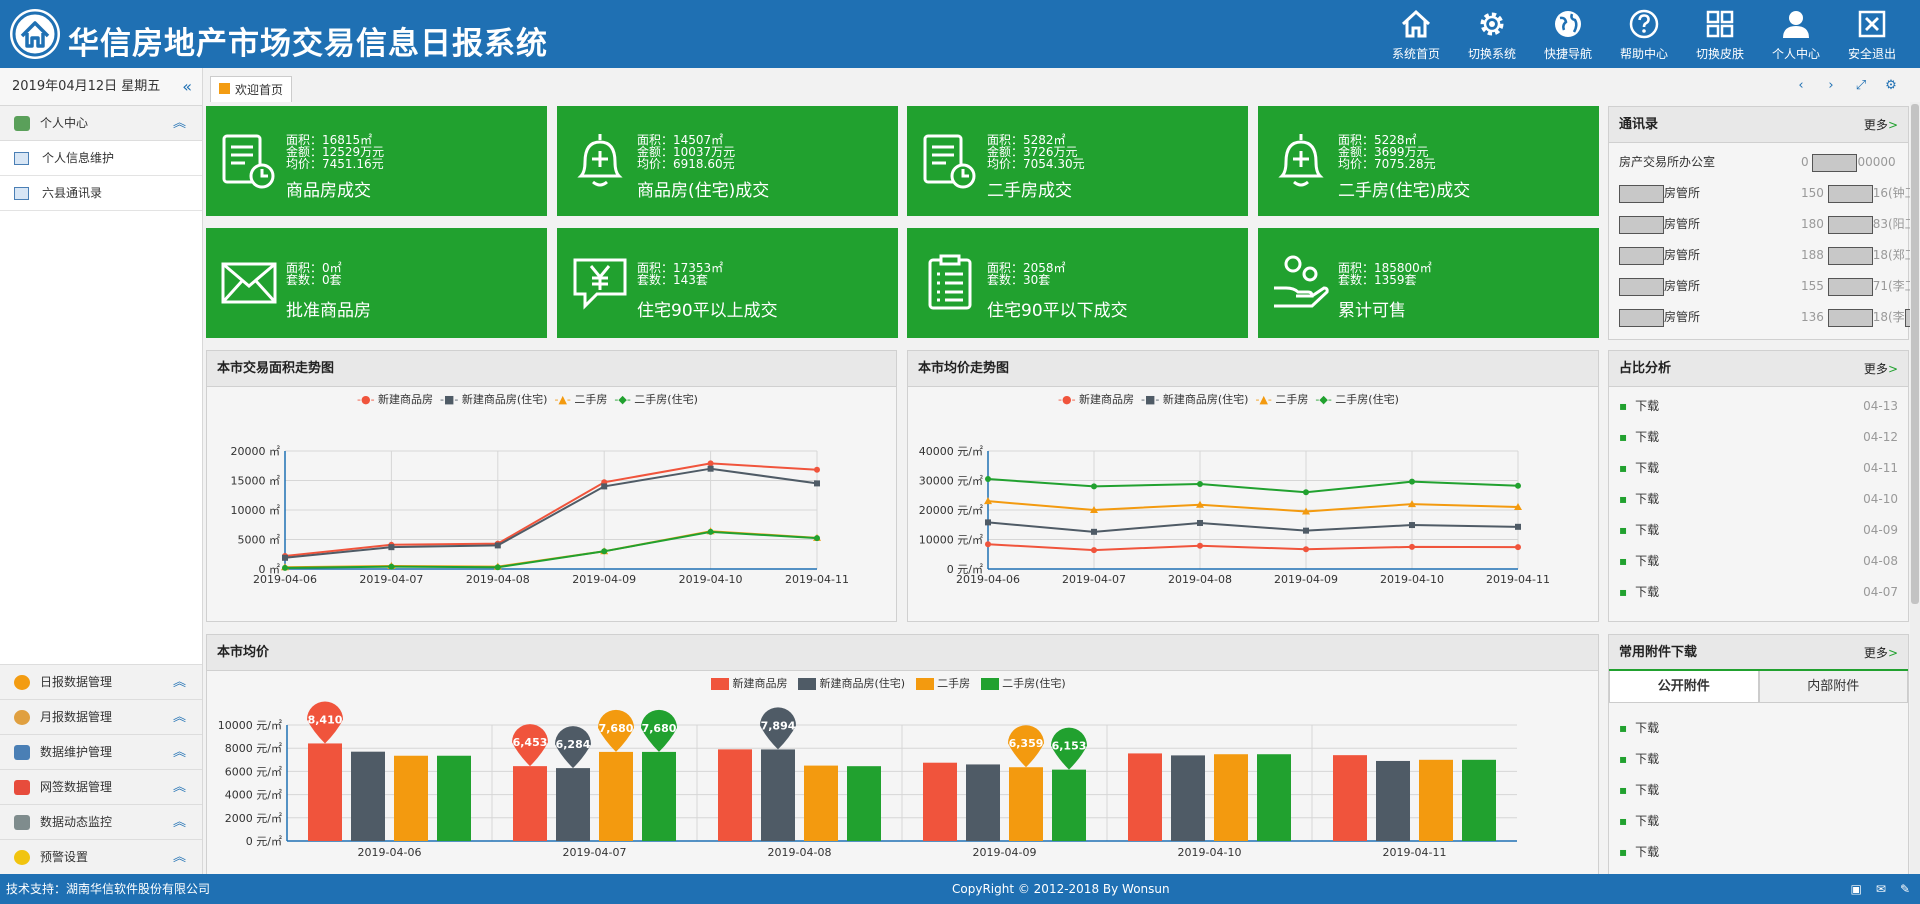  Describe the element at coordinates (1796, 34) in the screenshot. I see `nav-personal-button: 个人中心` at that location.